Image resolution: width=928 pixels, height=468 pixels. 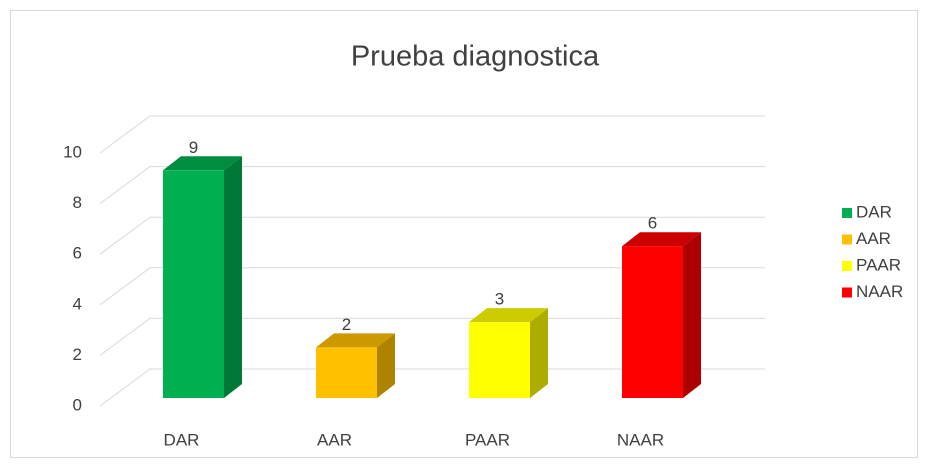 I want to click on y-tick-label: 8, so click(x=77, y=202).